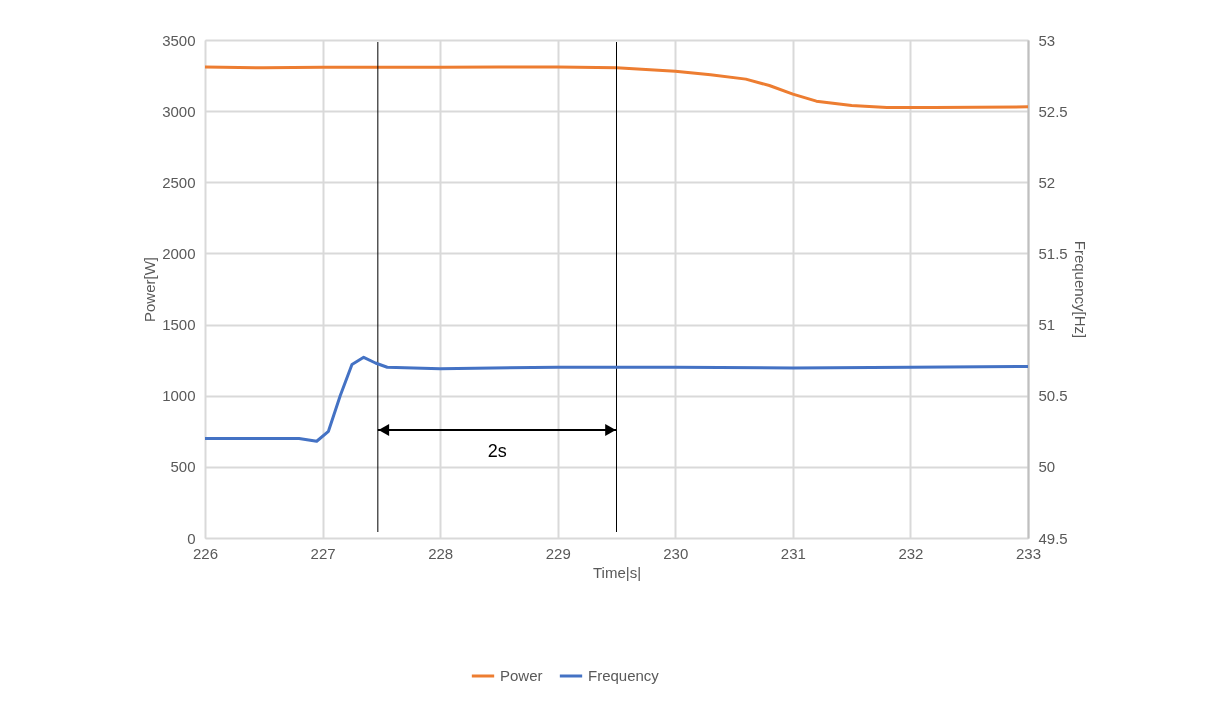 The width and height of the screenshot is (1211, 708). I want to click on x-tick-label: 229, so click(558, 553).